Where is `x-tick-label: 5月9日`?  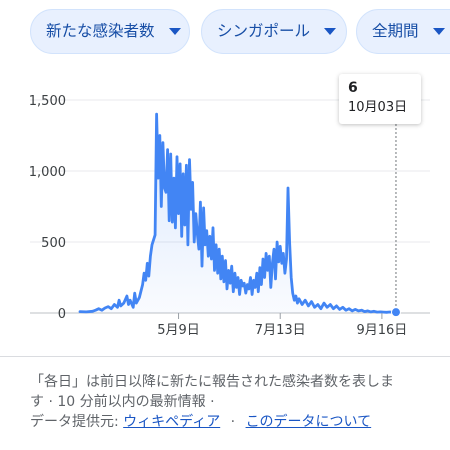 x-tick-label: 5月9日 is located at coordinates (178, 330).